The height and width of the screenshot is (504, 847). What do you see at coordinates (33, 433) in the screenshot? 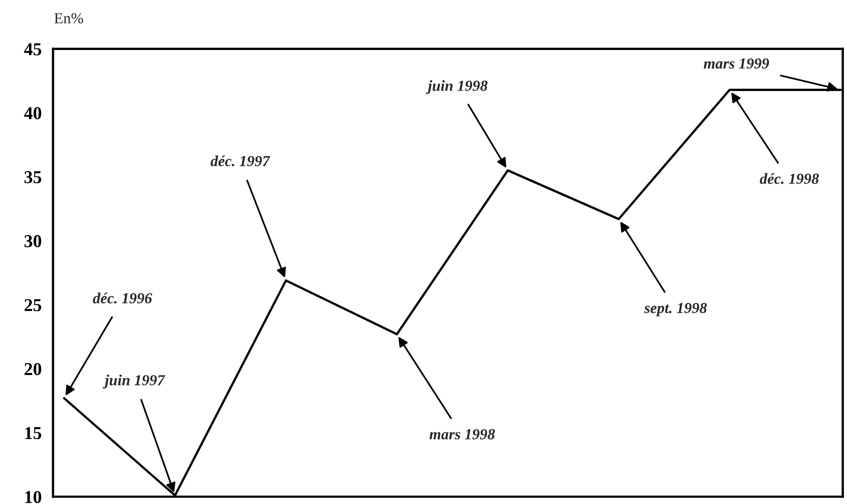
I see `y-tick-label: 15` at bounding box center [33, 433].